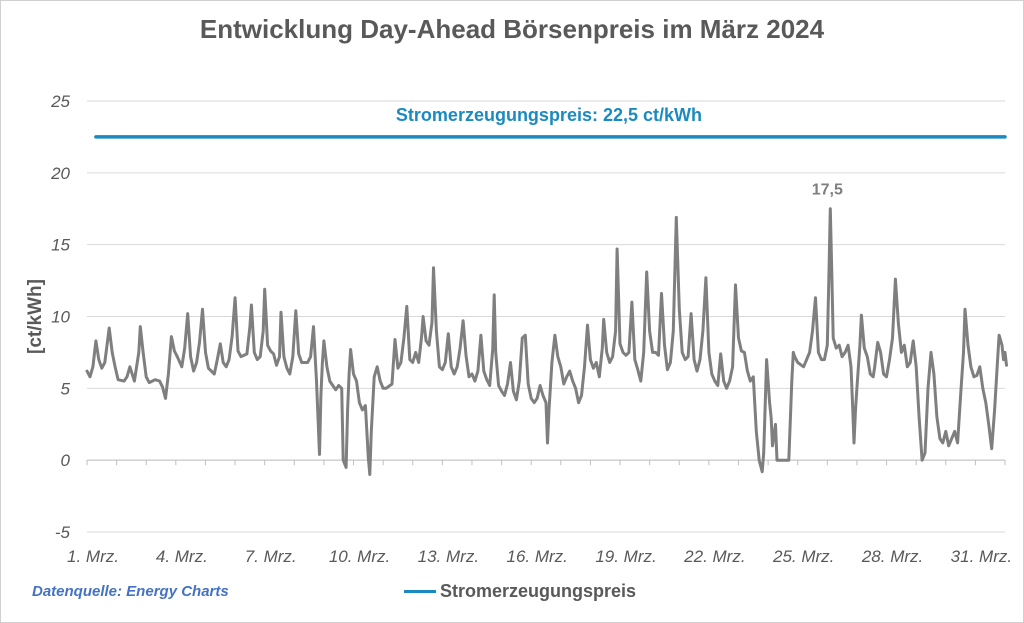 The width and height of the screenshot is (1024, 623). I want to click on legend: Stromerzeugungspreis, so click(520, 591).